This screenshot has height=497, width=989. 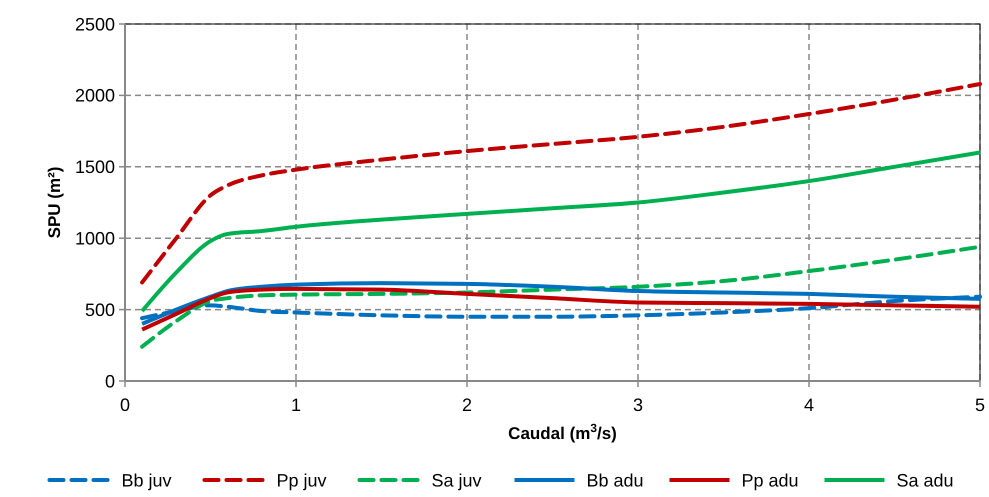 What do you see at coordinates (301, 480) in the screenshot?
I see `legend-label: Pp juv` at bounding box center [301, 480].